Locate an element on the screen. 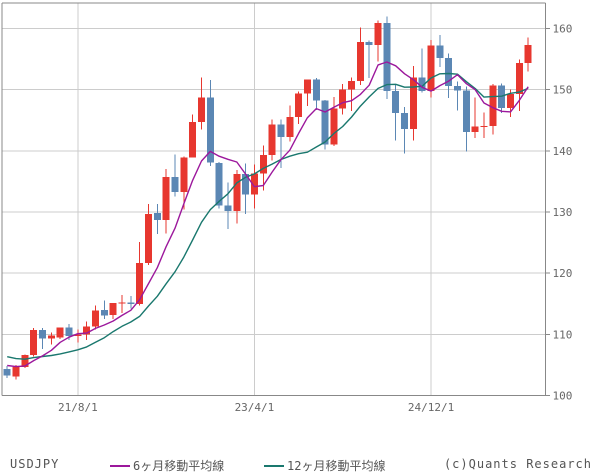 The image size is (600, 475). legend-label-ma12: 12ヶ月移動平均線 is located at coordinates (336, 466).